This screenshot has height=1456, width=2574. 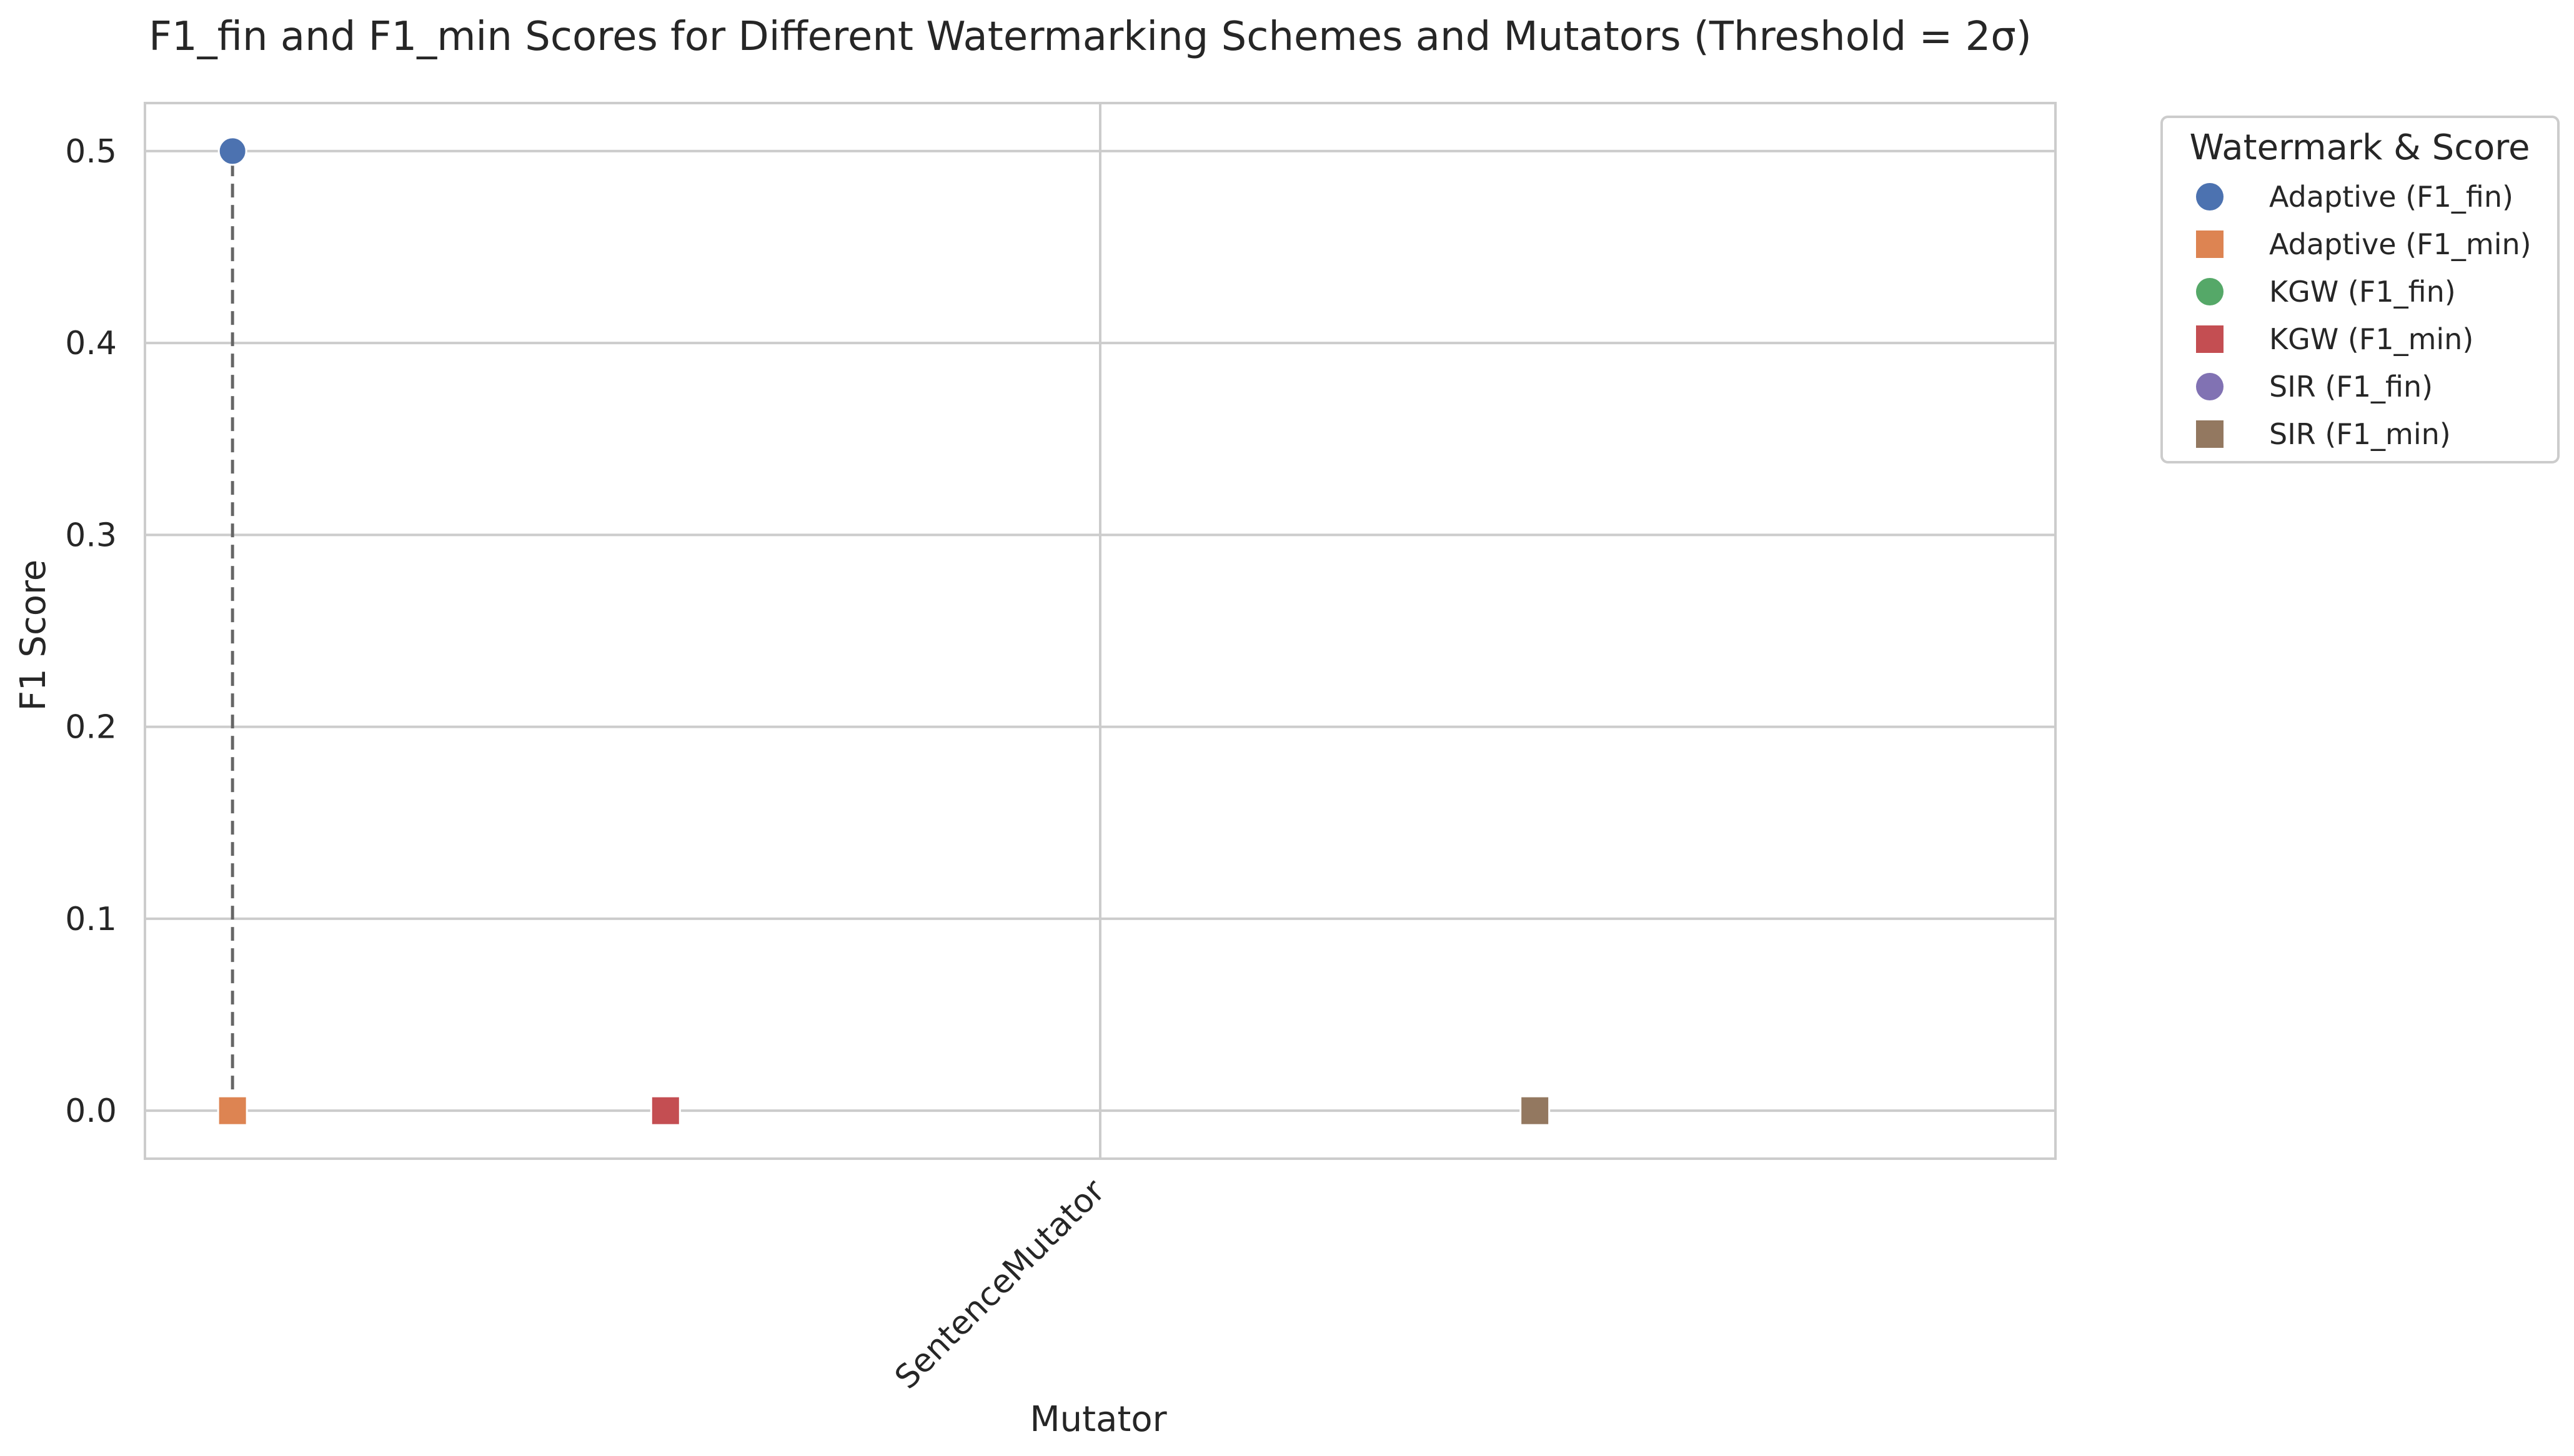 What do you see at coordinates (2360, 147) in the screenshot?
I see `legend-title: Watermark & Score` at bounding box center [2360, 147].